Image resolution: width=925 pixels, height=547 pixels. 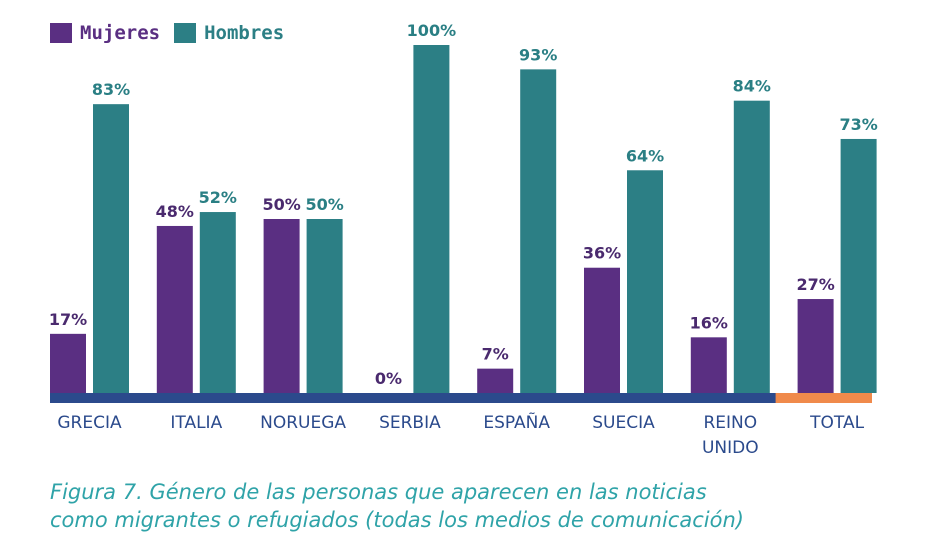 I want to click on tick-label-grecia: GRECIA, so click(x=89, y=423).